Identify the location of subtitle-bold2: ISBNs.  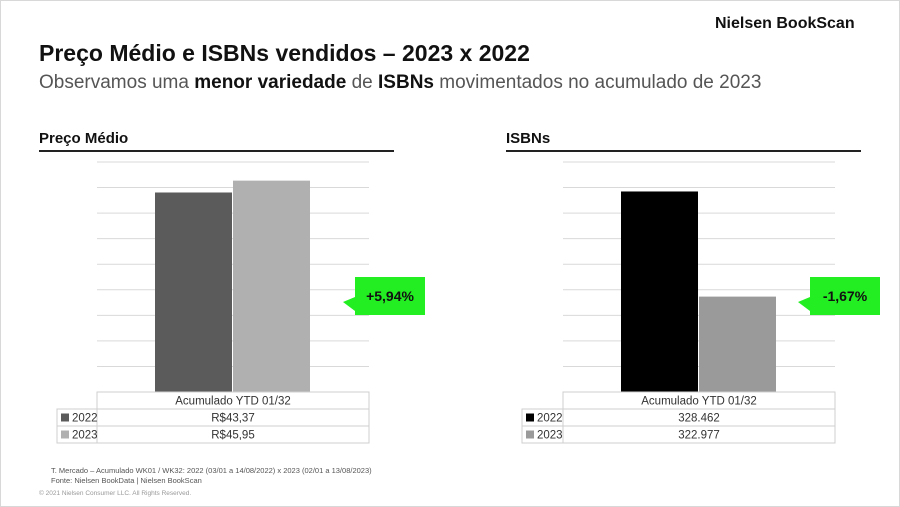
(406, 82).